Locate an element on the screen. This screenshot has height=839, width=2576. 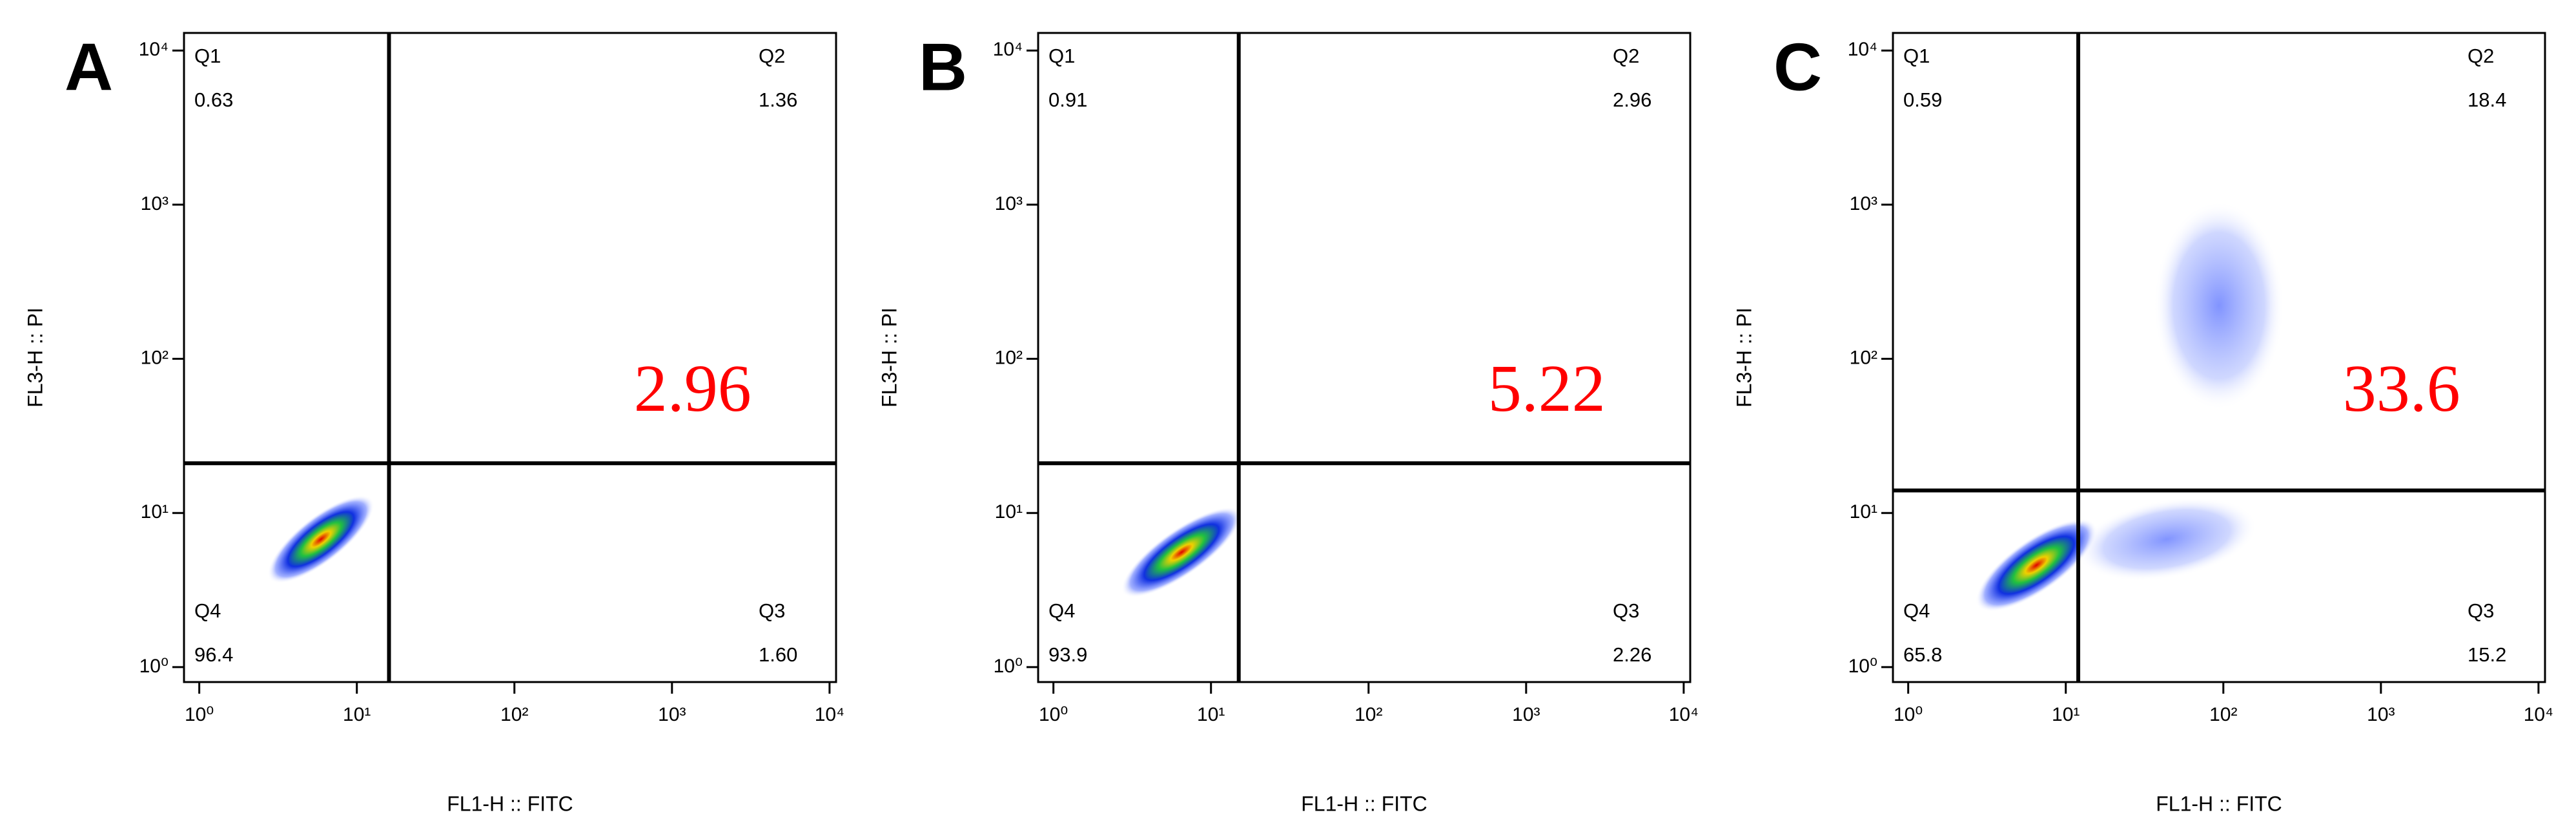
quadrant-percent: 65.8 is located at coordinates (1922, 654).